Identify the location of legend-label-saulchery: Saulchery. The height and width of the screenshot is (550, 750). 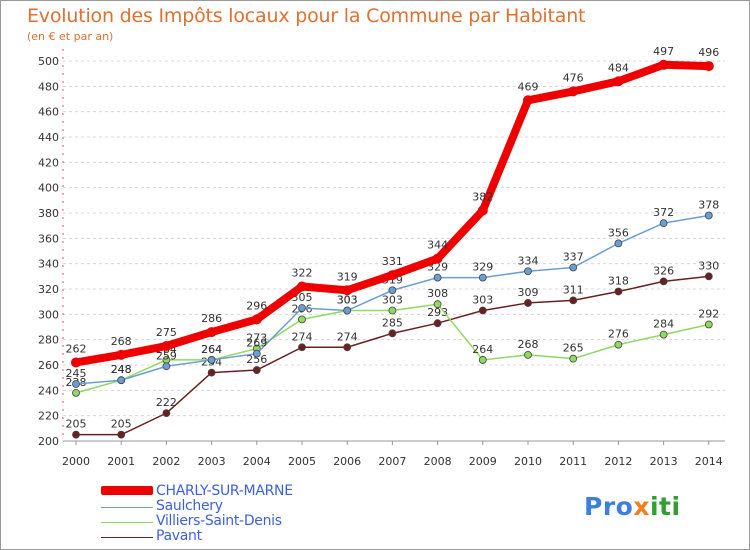
(189, 506).